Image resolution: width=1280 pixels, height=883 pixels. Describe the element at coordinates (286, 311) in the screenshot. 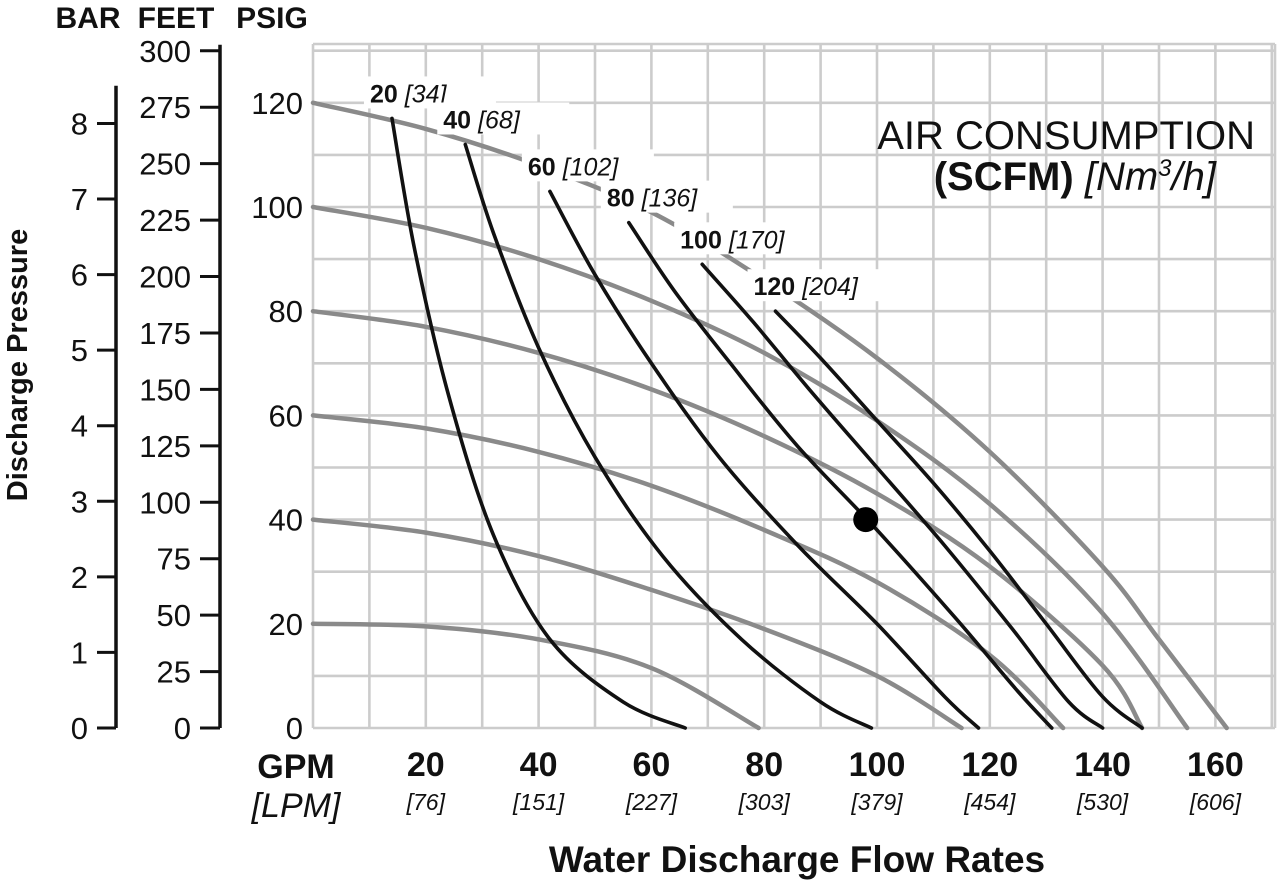

I see `psig-axis-tick-label: 80` at that location.